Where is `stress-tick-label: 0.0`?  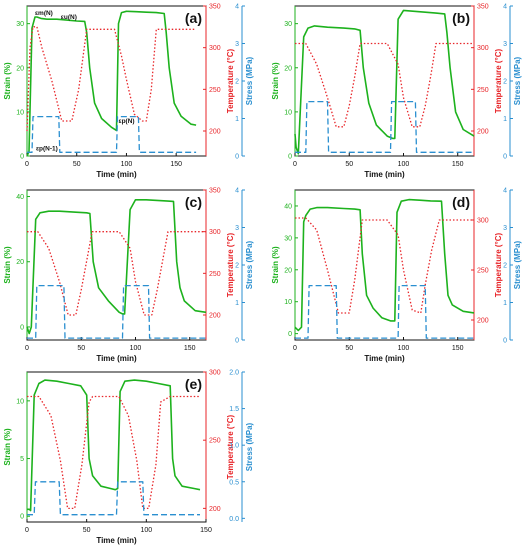
stress-tick-label: 0.0 is located at coordinates (234, 519).